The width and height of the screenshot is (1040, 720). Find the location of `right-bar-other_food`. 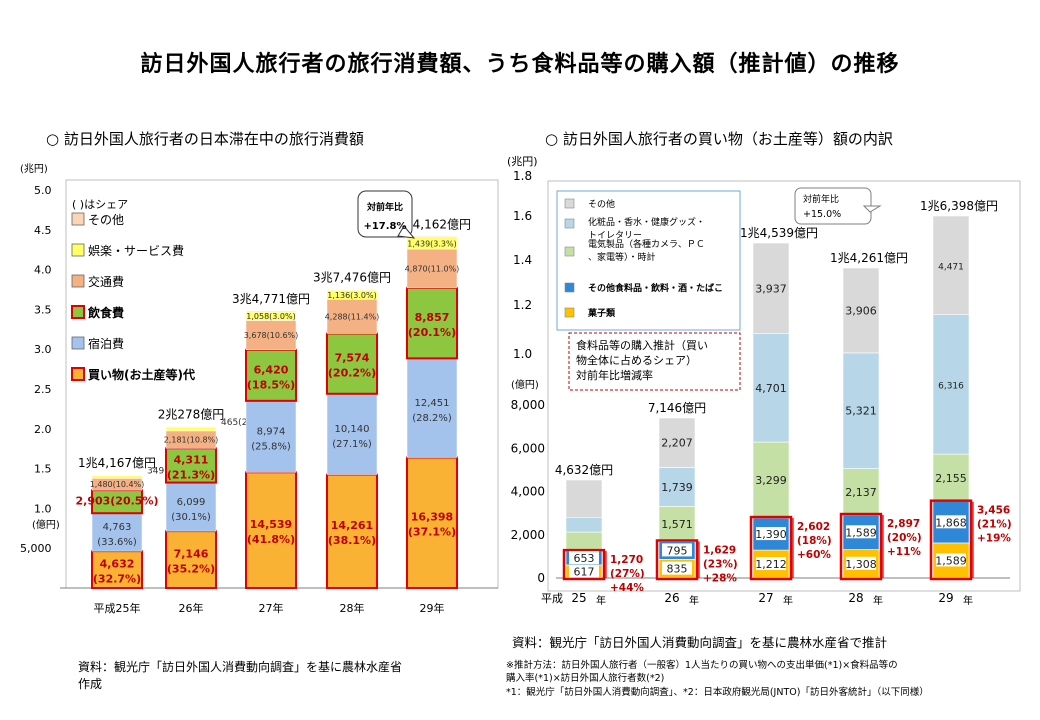

right-bar-other_food is located at coordinates (771, 534).